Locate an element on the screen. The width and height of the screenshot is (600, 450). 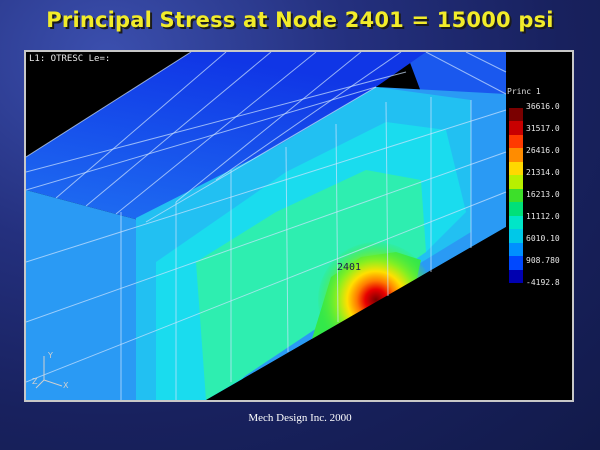
legend-value: 21314.0 is located at coordinates (543, 172).